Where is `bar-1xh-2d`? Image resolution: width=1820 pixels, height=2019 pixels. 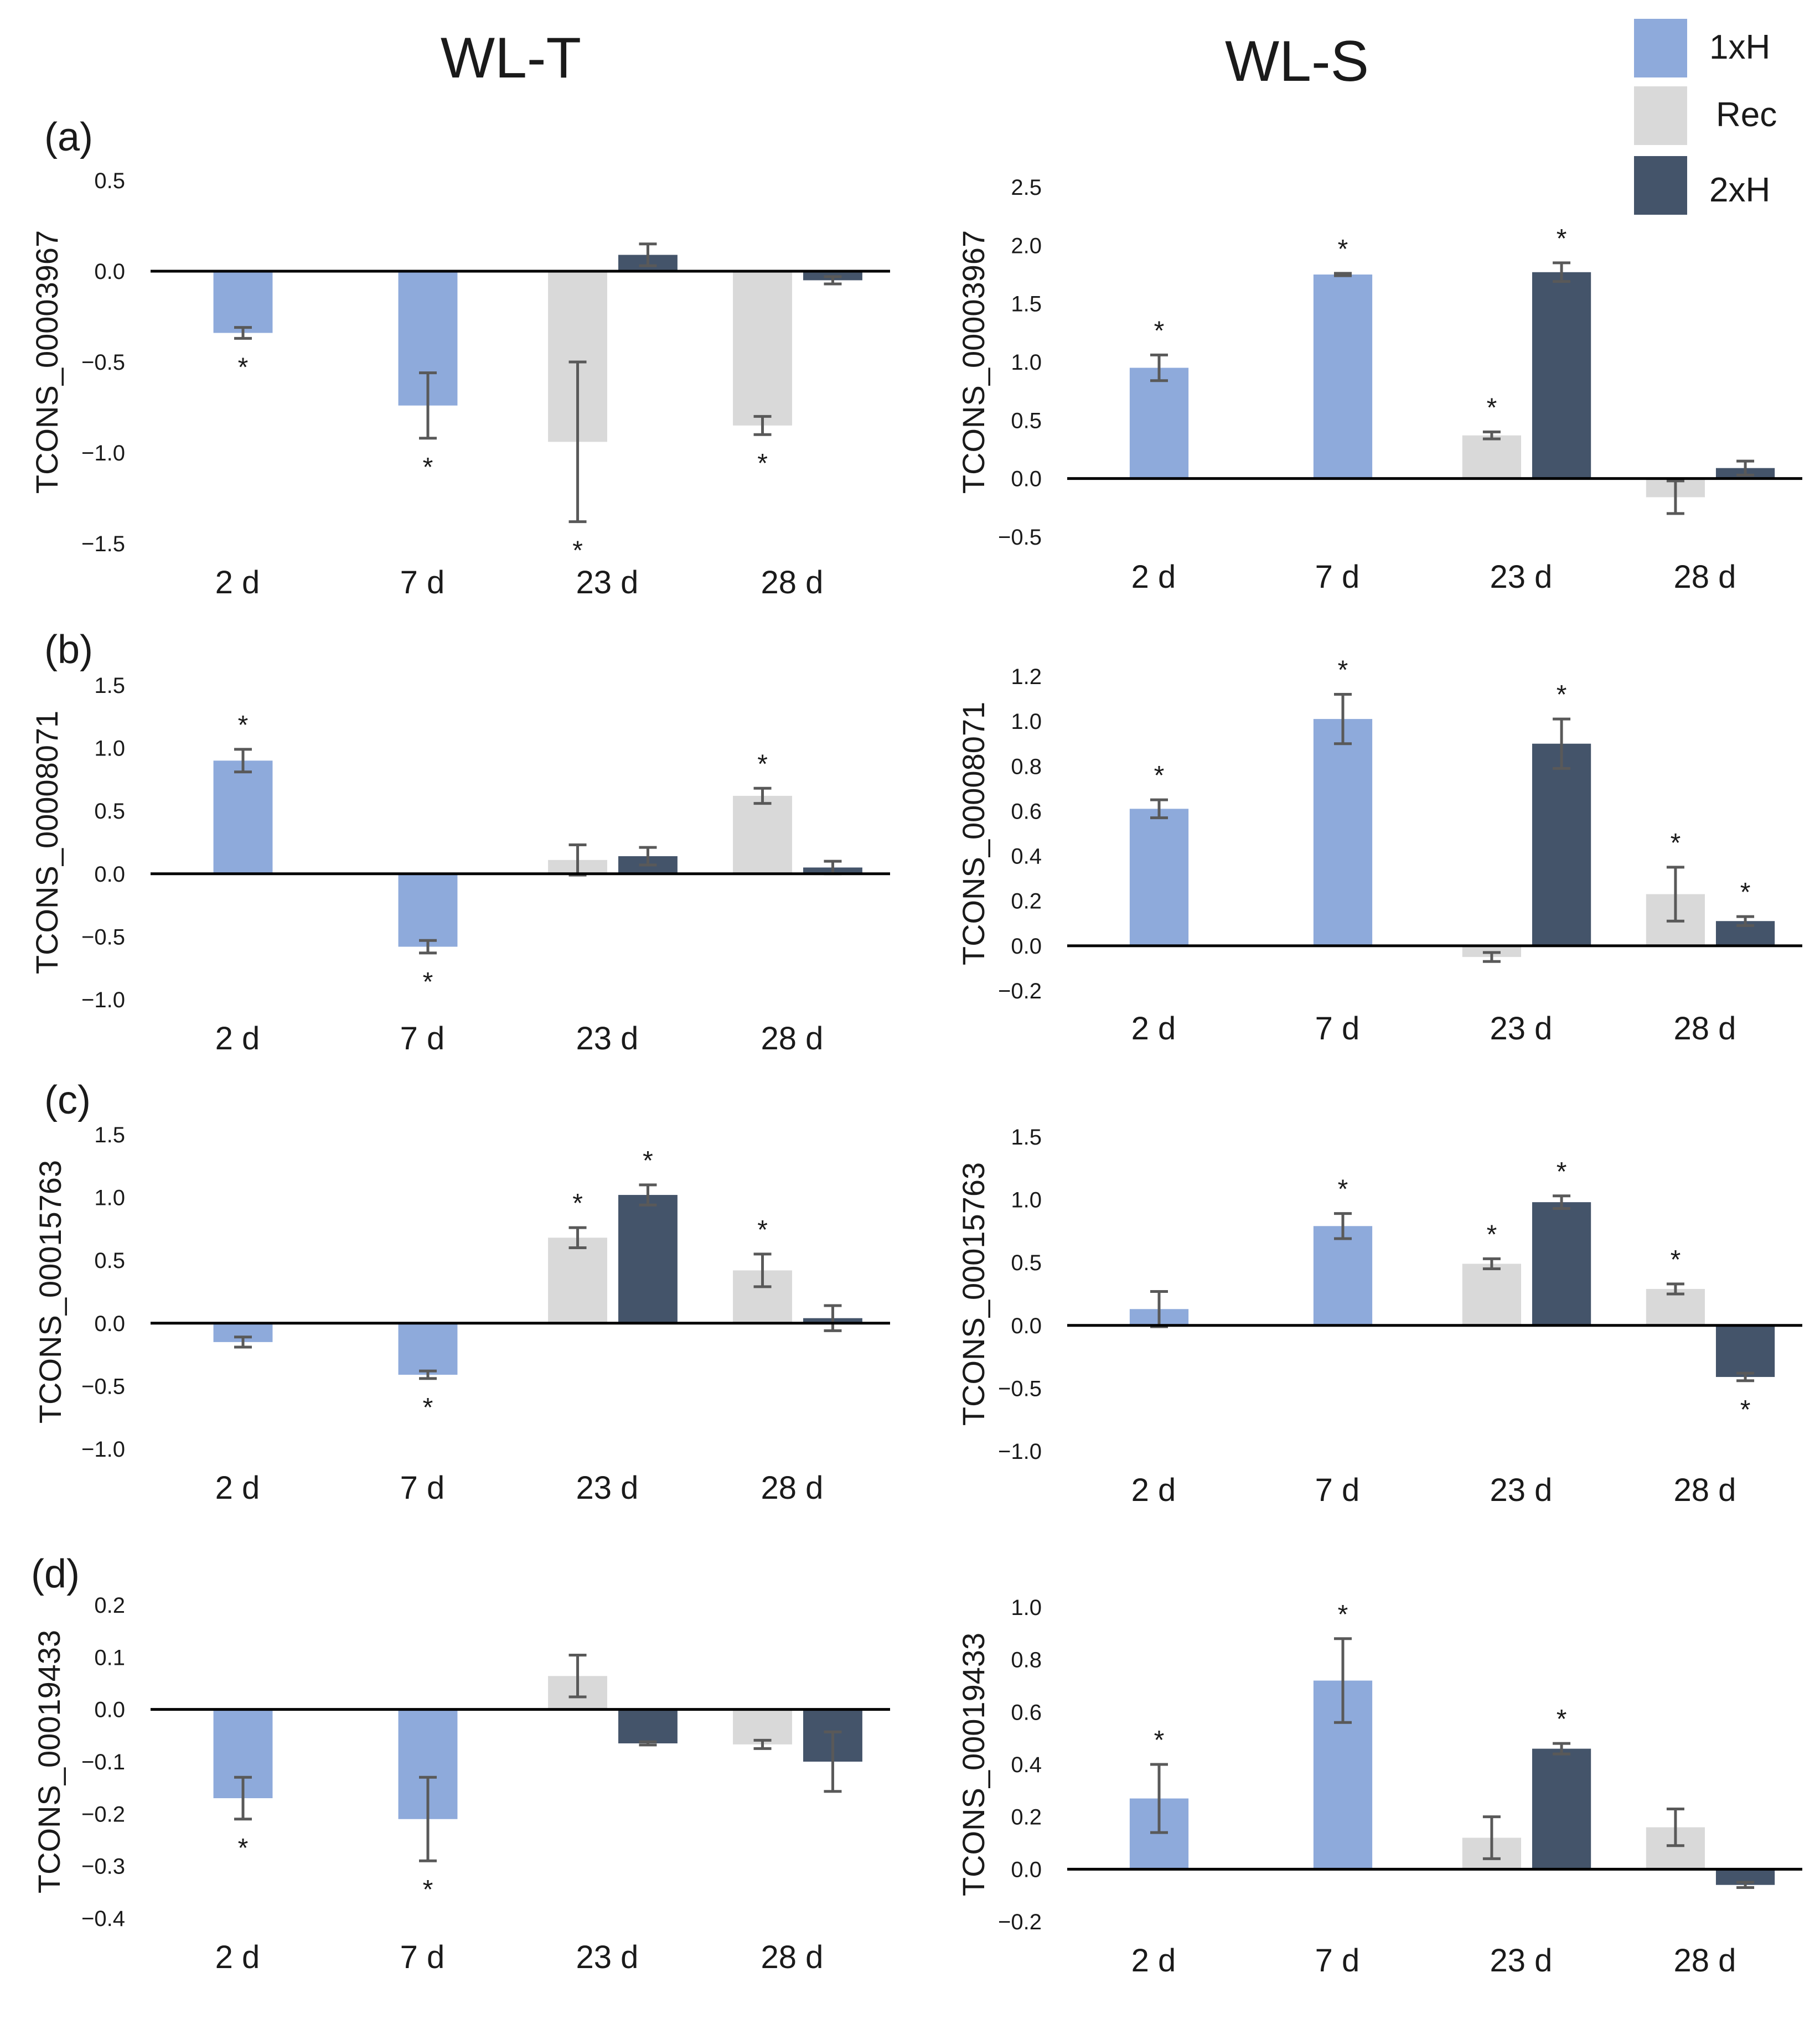
bar-1xh-2d is located at coordinates (243, 817).